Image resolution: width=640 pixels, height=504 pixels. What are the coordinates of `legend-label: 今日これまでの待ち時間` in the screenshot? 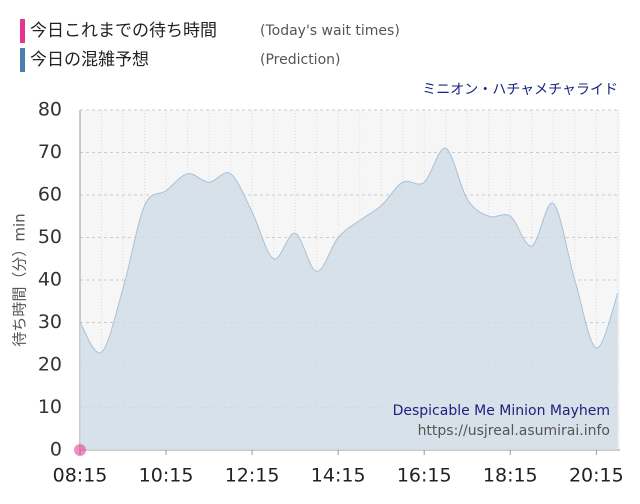 It's located at (123, 31).